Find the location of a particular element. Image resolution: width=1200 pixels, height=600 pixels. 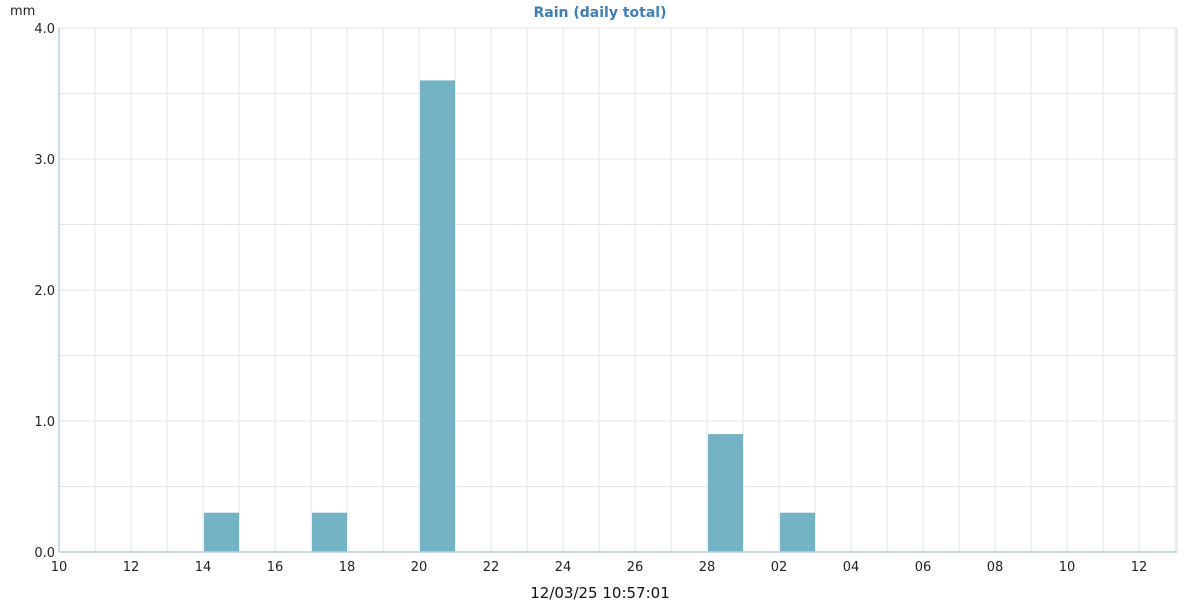

x-tick-labels: 10 12 14 16 18 20 22 24 26 28 02 04 06 08 10 12 is located at coordinates (599, 567).